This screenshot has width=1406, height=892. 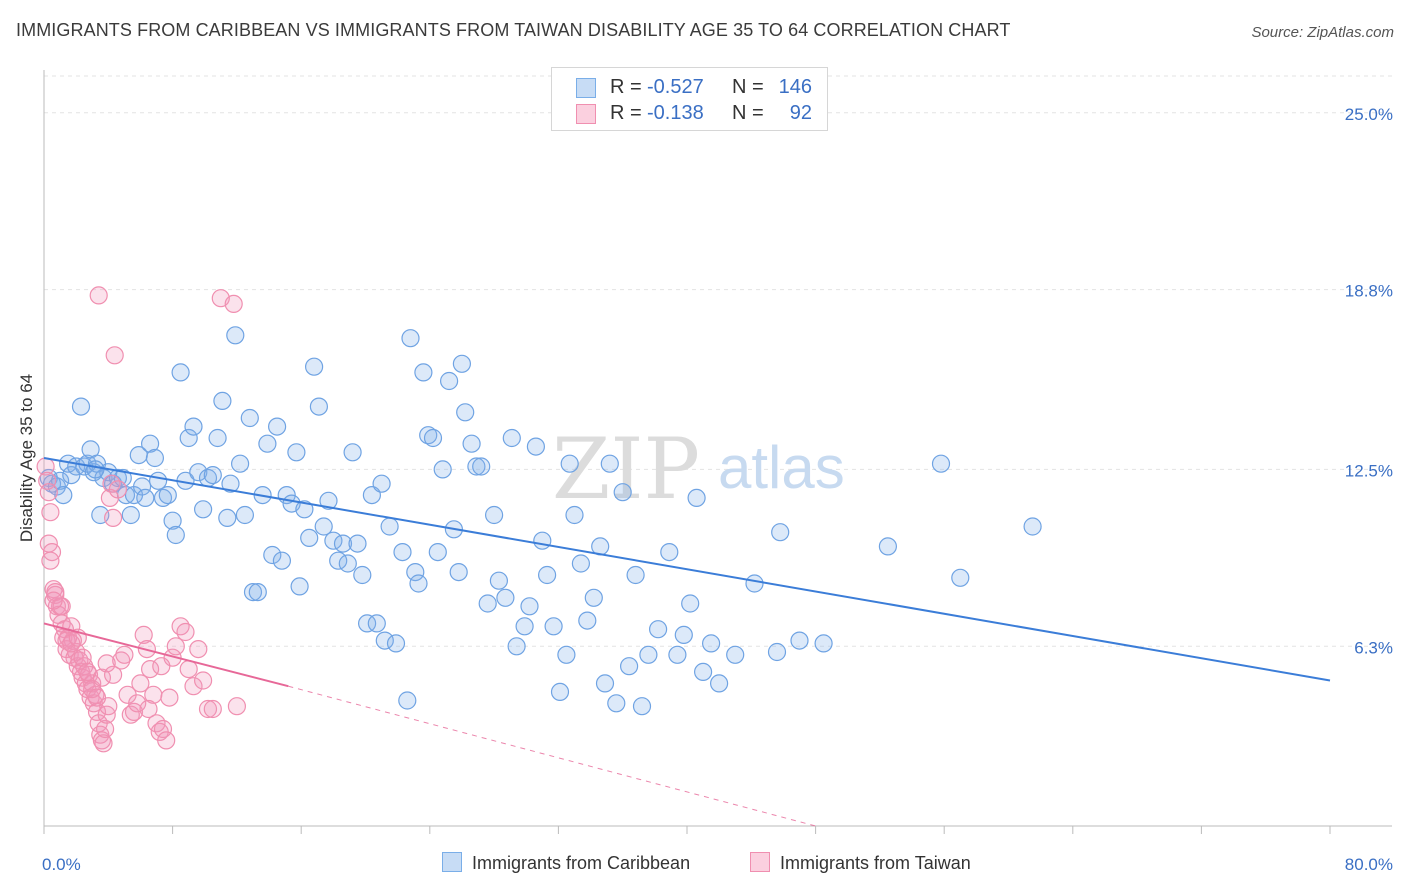 What do you see at coordinates (860, 863) in the screenshot?
I see `legend-item-taiwan: Immigrants from Taiwan` at bounding box center [860, 863].